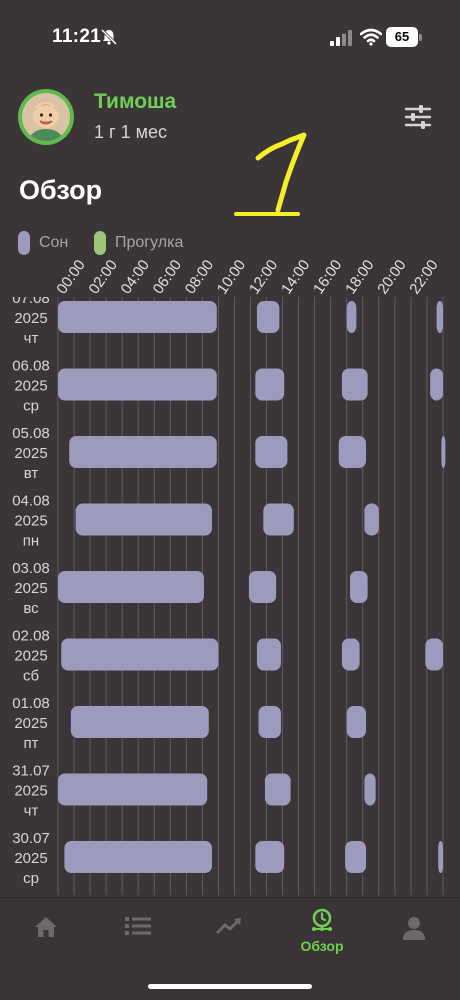 The width and height of the screenshot is (460, 1000). I want to click on nav-profile, so click(414, 933).